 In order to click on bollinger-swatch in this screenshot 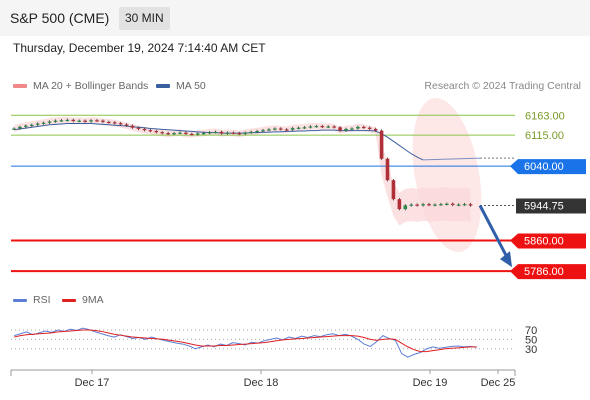, I will do `click(20, 86)`.